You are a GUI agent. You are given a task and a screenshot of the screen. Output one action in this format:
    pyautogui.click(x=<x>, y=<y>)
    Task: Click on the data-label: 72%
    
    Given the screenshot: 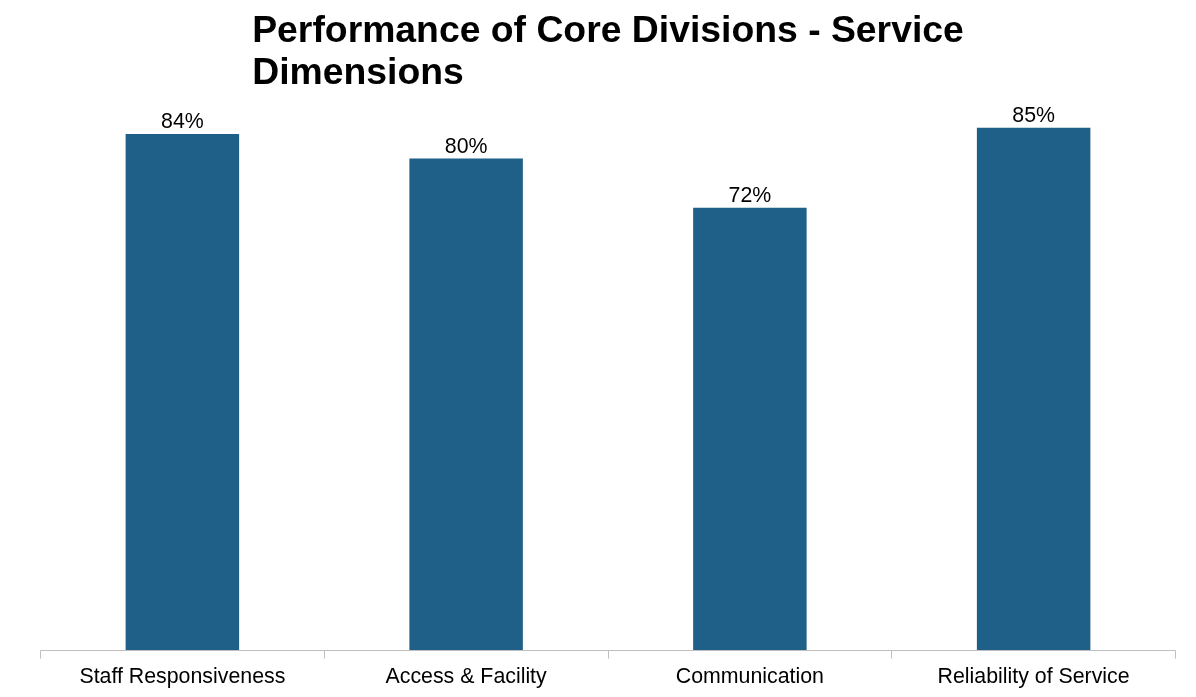 What is the action you would take?
    pyautogui.click(x=750, y=194)
    